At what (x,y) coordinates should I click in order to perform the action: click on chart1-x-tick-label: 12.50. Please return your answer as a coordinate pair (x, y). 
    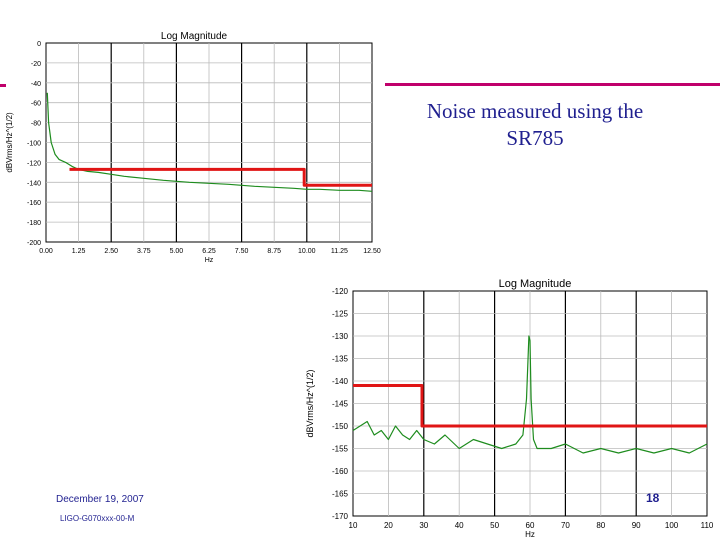
    Looking at the image, I should click on (372, 251).